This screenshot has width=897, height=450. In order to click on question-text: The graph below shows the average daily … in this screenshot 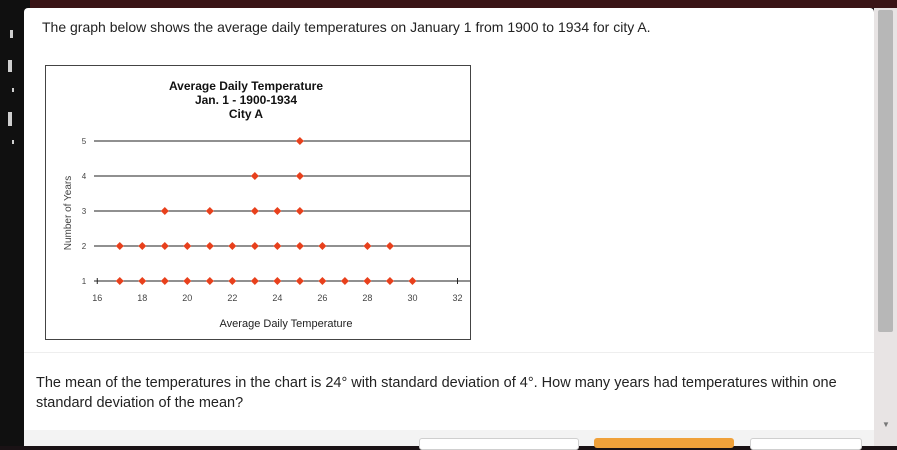, I will do `click(346, 27)`.